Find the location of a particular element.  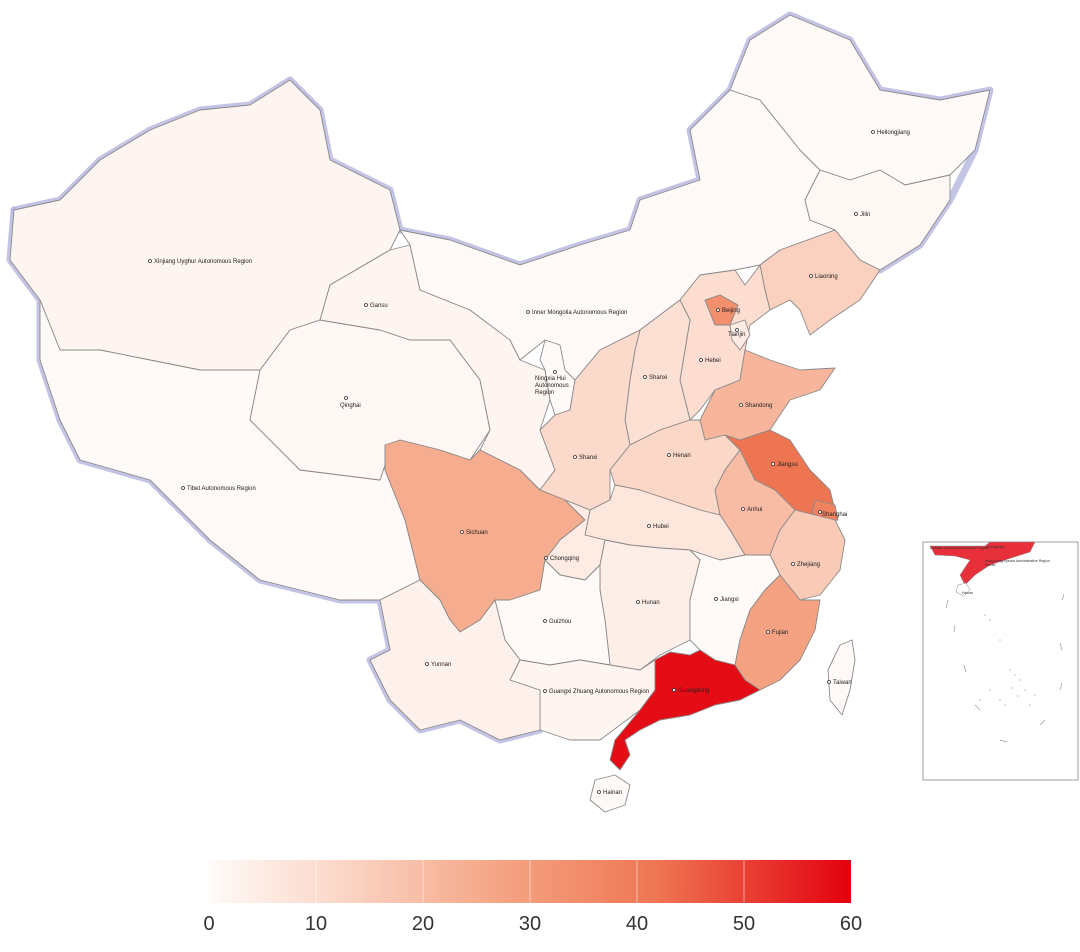

label-qinghai: Qinghai is located at coordinates (350, 402).